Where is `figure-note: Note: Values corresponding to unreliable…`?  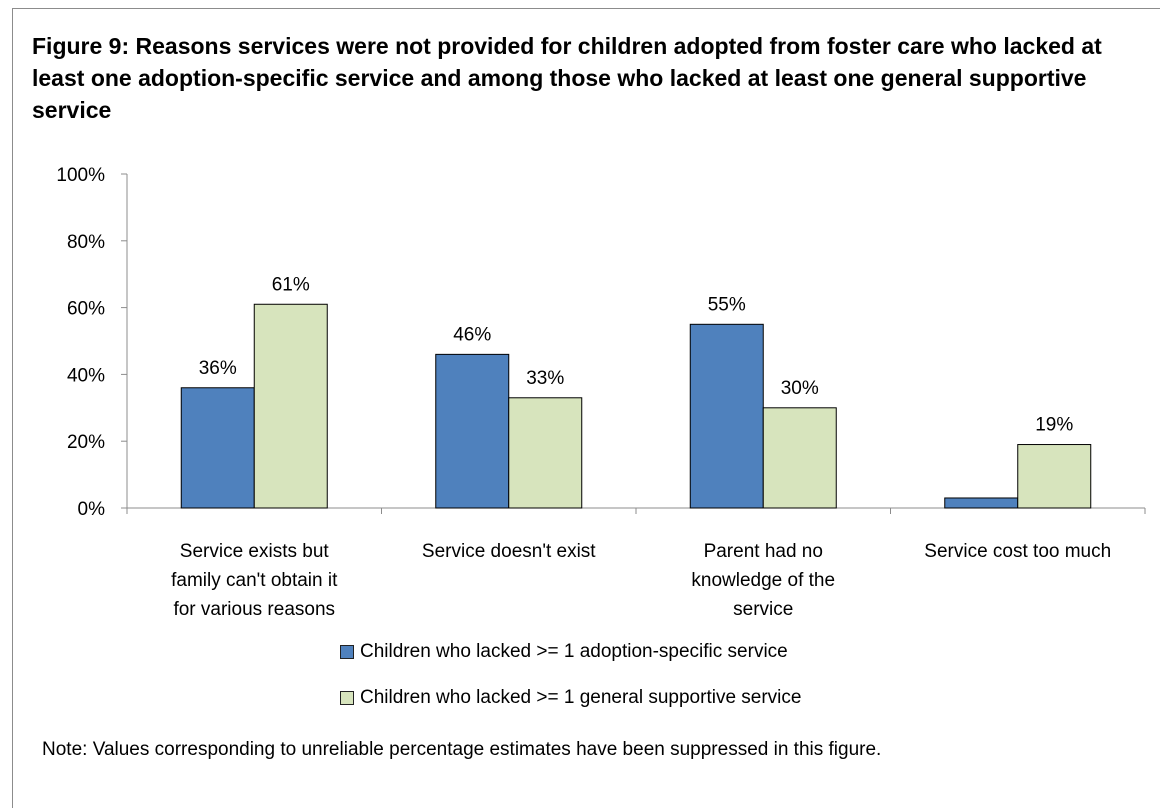 figure-note: Note: Values corresponding to unreliable… is located at coordinates (462, 749).